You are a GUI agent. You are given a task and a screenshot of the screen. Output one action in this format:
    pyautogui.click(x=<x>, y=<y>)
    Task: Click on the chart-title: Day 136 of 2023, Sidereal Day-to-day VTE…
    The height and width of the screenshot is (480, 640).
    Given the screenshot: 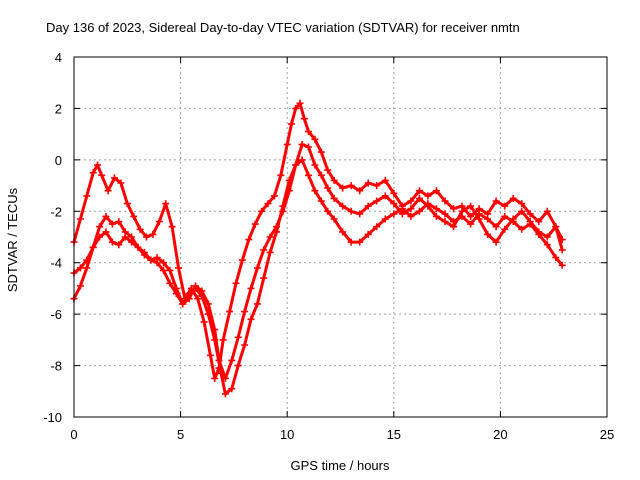 What is the action you would take?
    pyautogui.click(x=283, y=27)
    